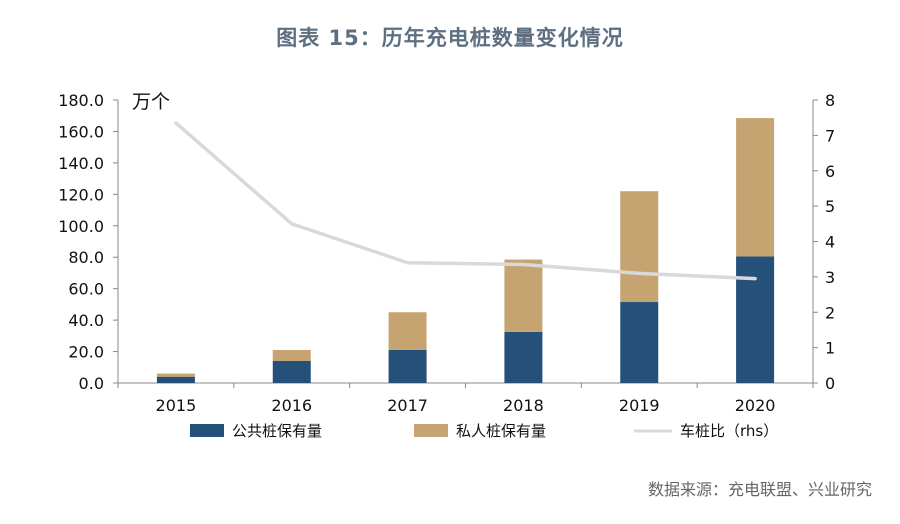  What do you see at coordinates (830, 277) in the screenshot?
I see `right-axis-tick-label: 3` at bounding box center [830, 277].